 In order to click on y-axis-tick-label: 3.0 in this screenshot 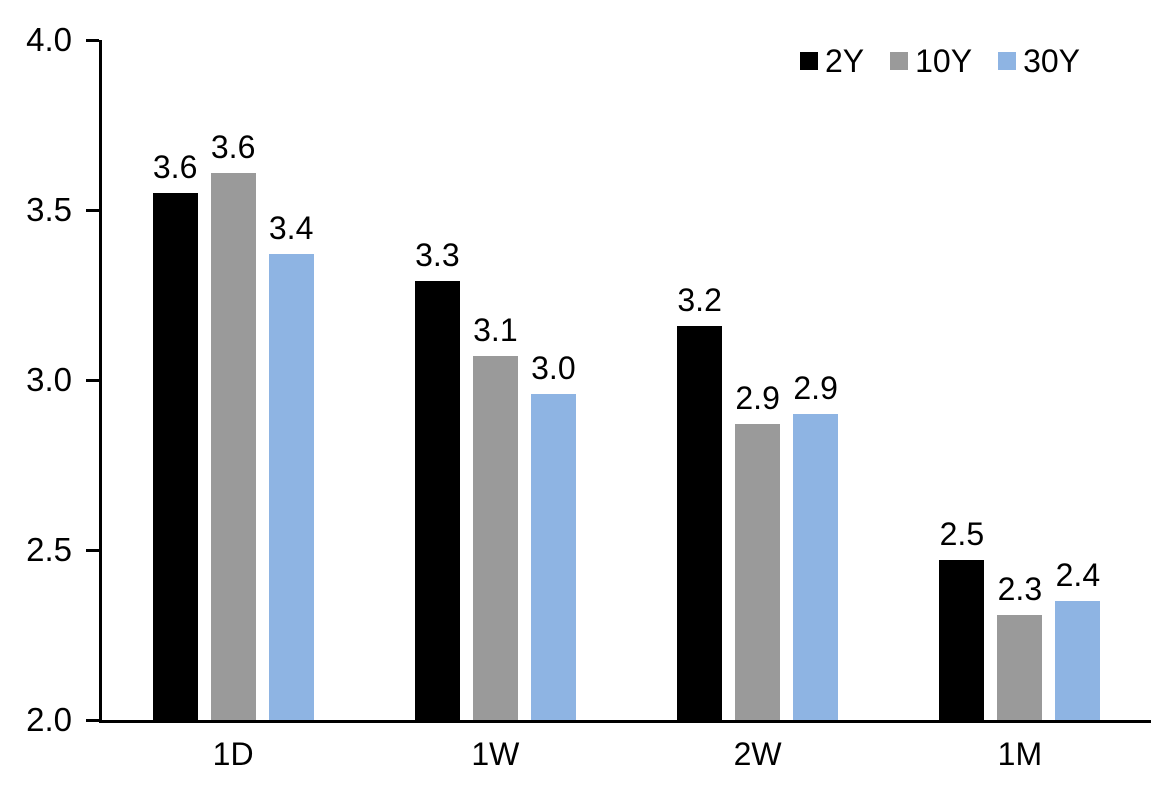, I will do `click(49, 379)`.